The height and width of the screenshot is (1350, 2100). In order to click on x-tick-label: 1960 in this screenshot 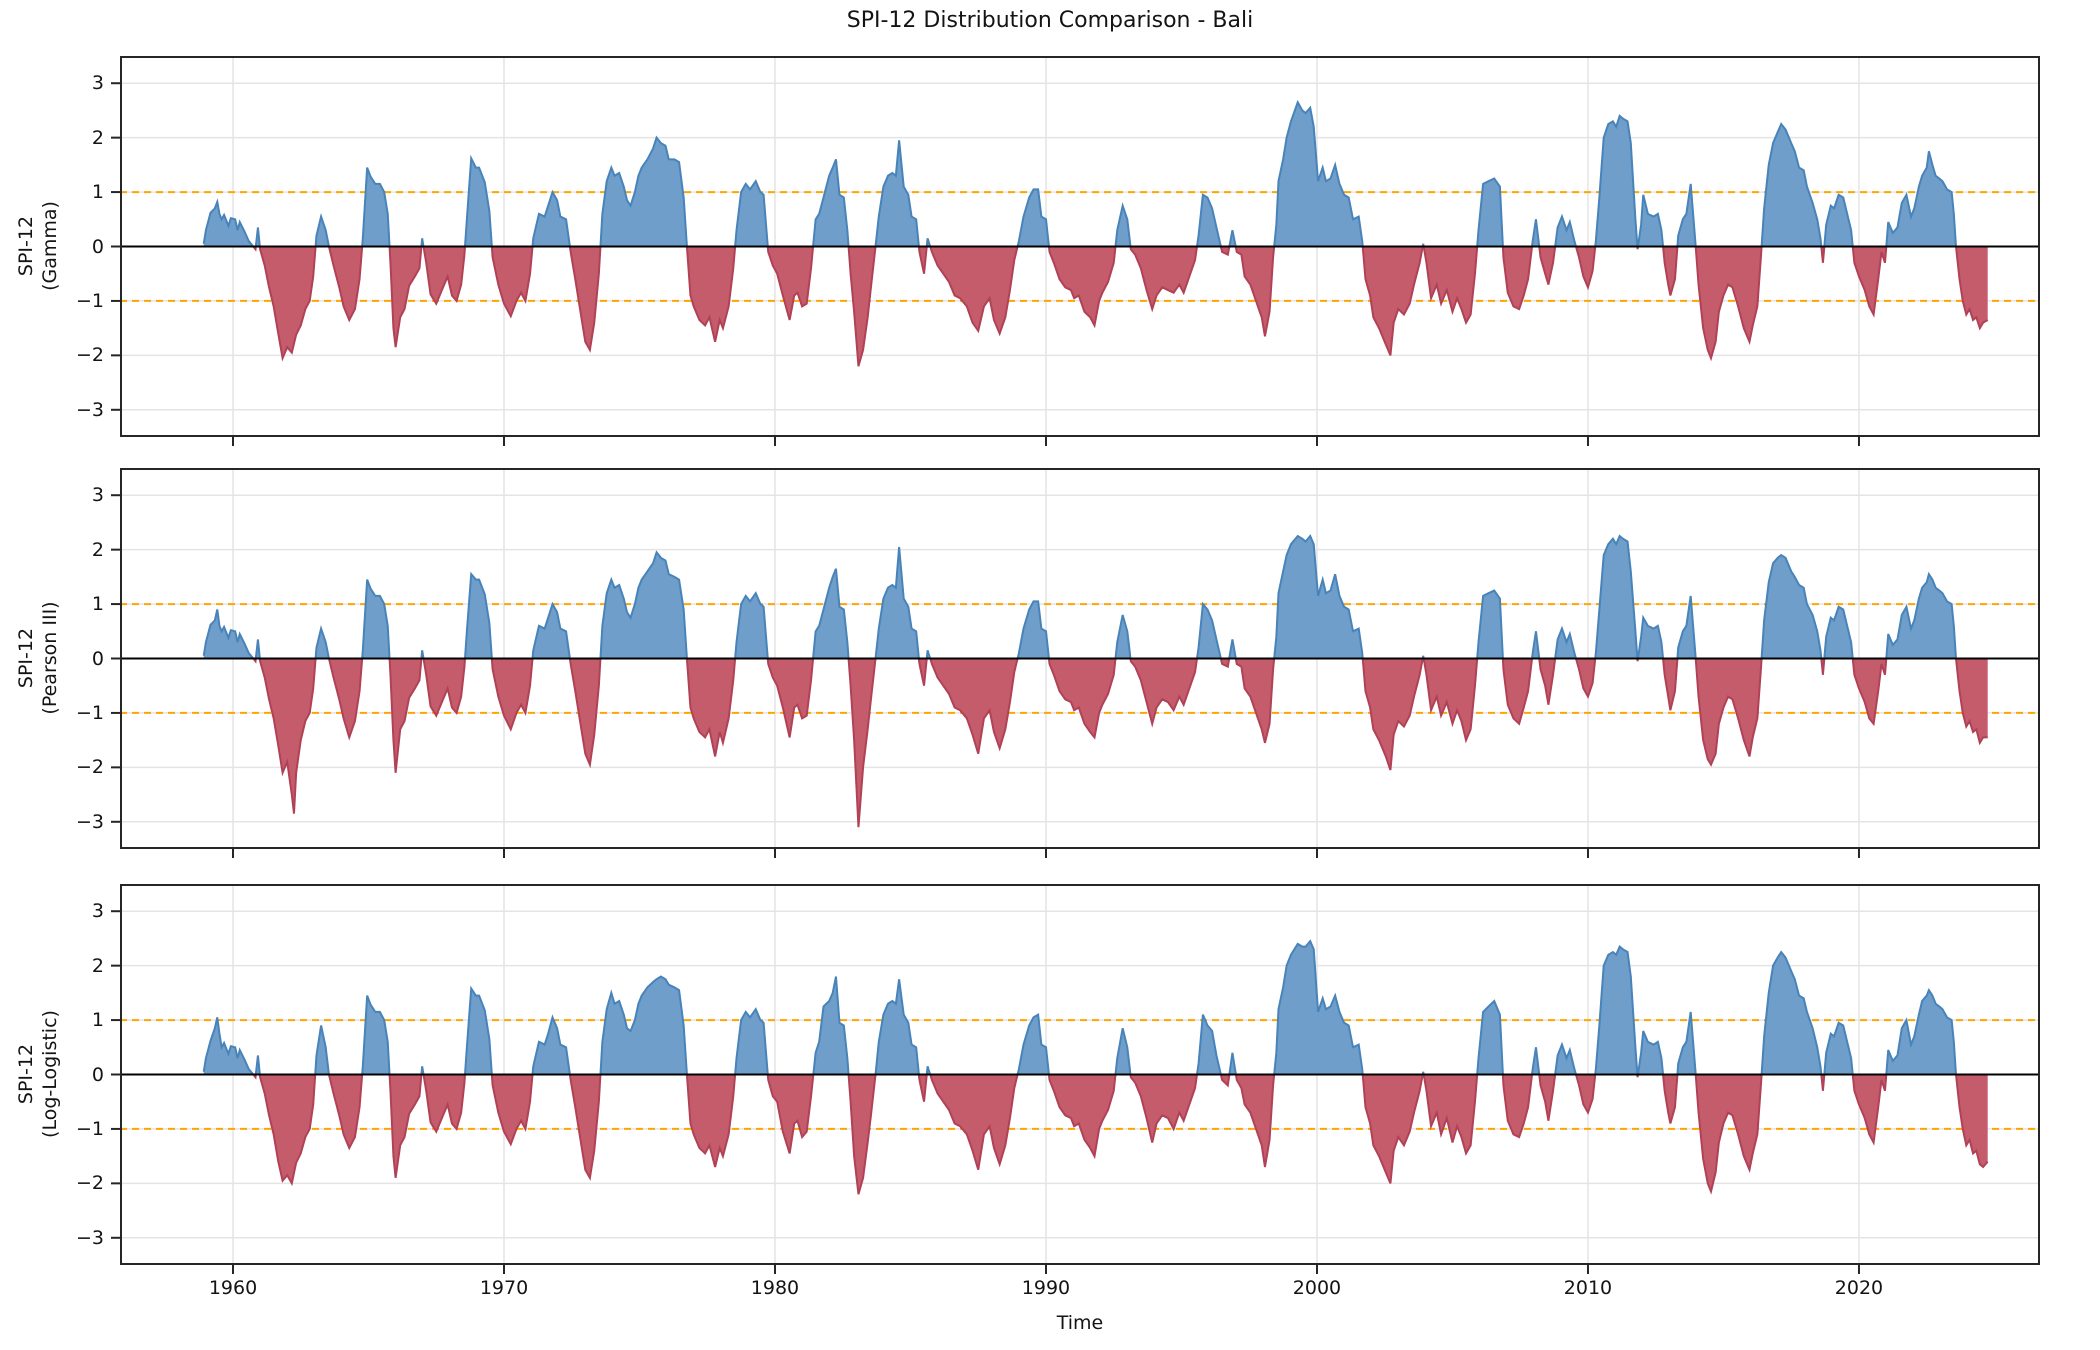, I will do `click(233, 1288)`.